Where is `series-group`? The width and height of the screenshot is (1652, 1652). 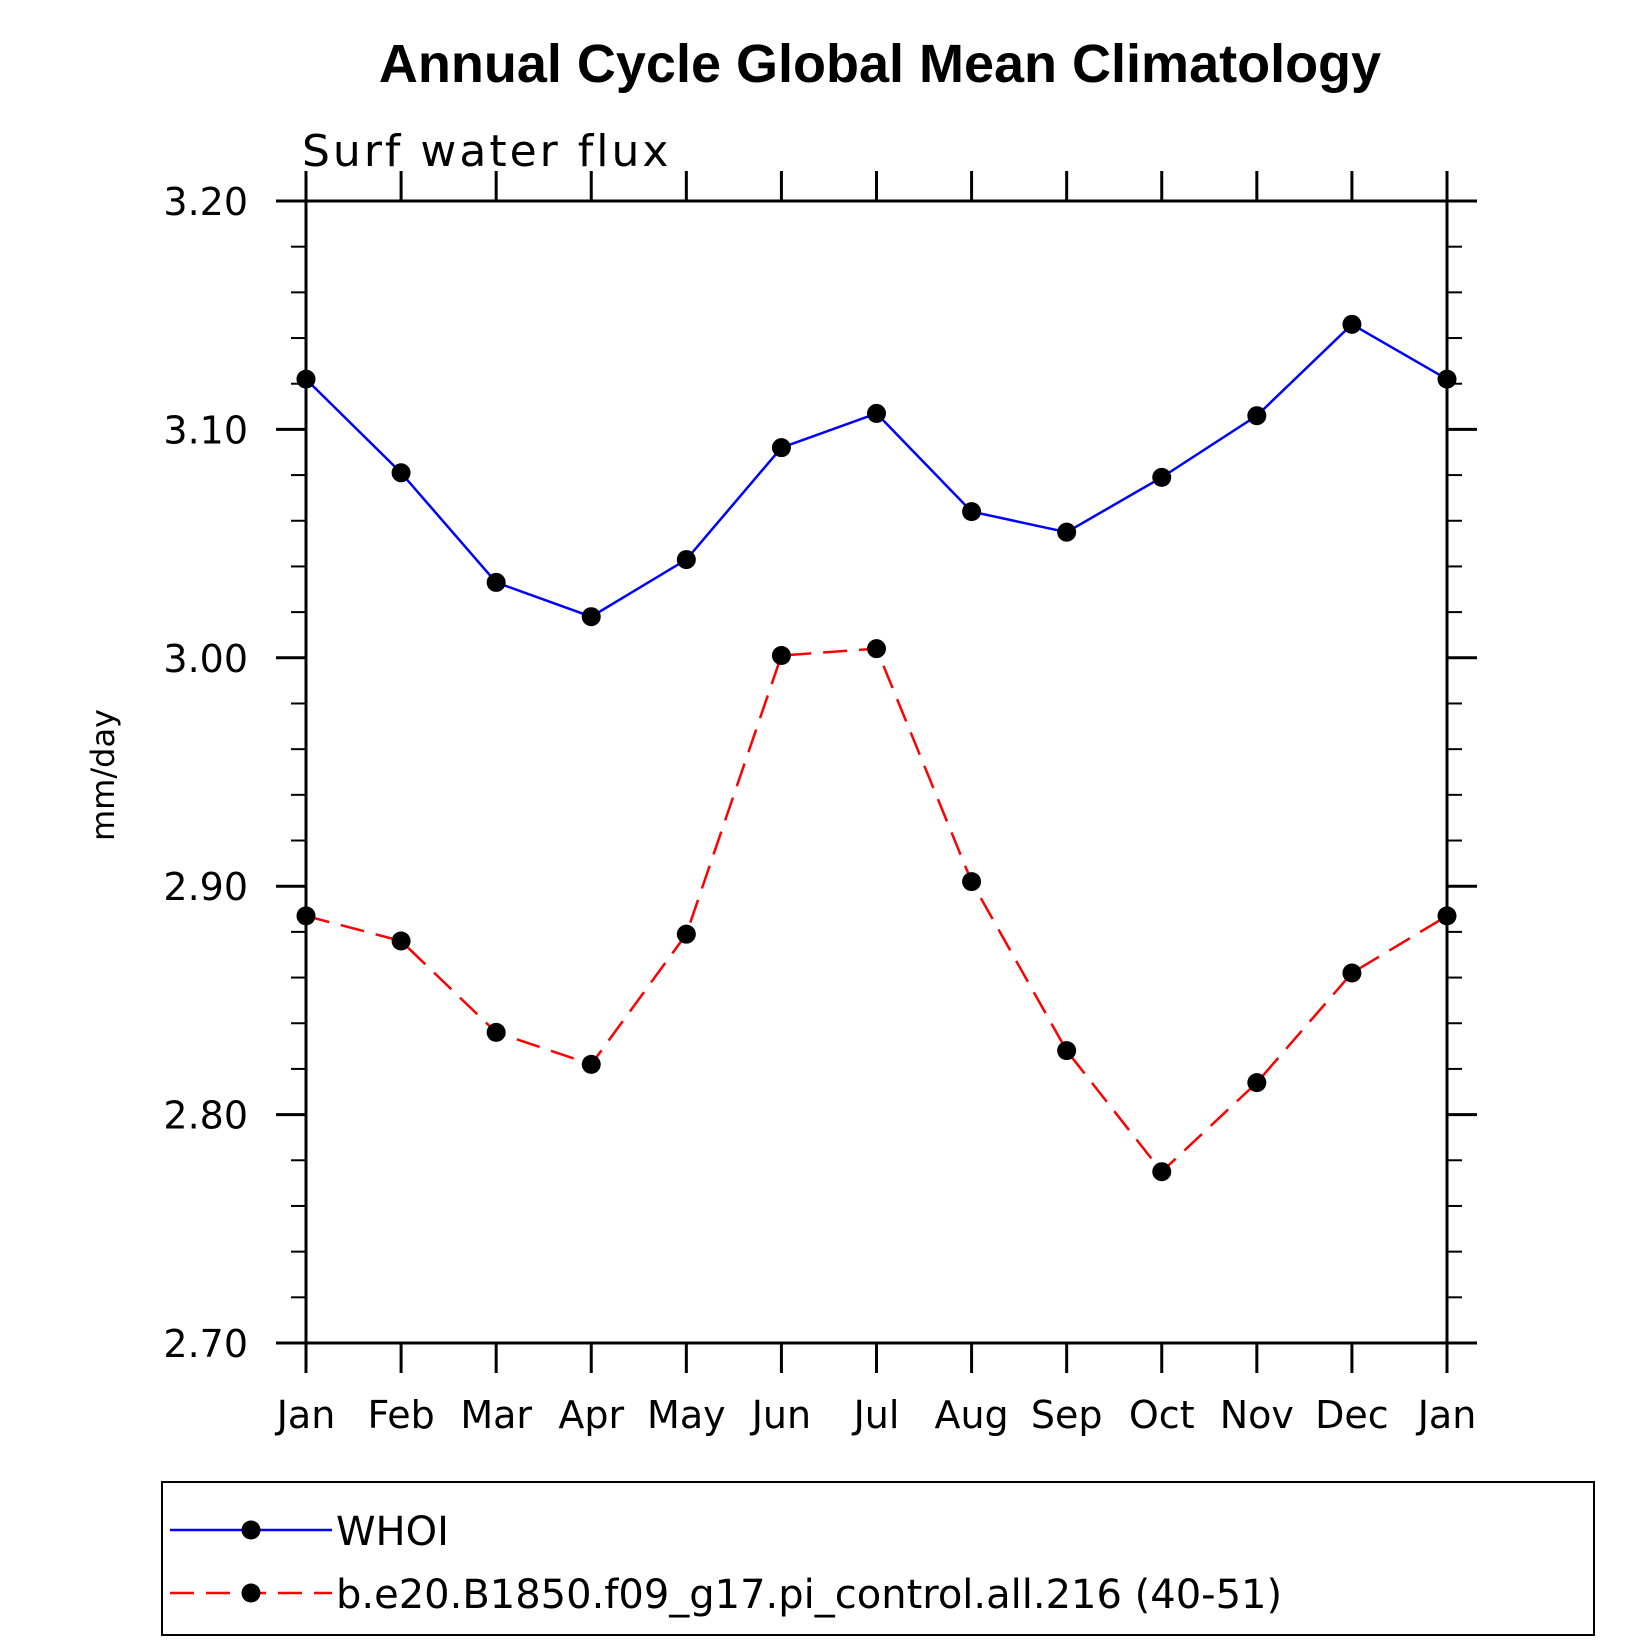
series-group is located at coordinates (876, 470).